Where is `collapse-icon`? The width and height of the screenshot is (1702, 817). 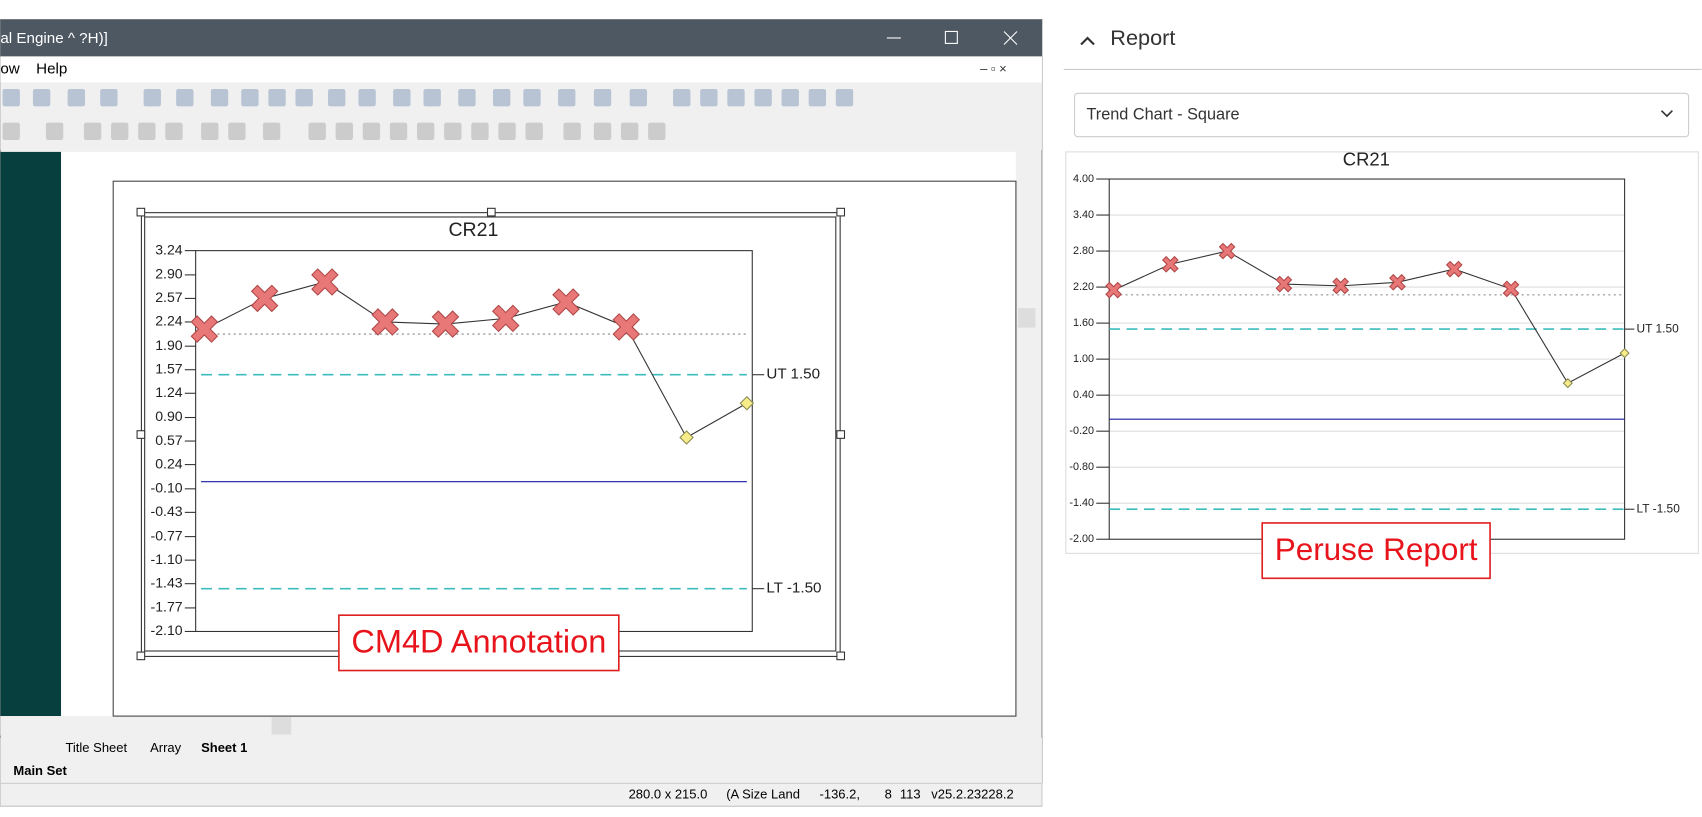
collapse-icon is located at coordinates (1087, 41).